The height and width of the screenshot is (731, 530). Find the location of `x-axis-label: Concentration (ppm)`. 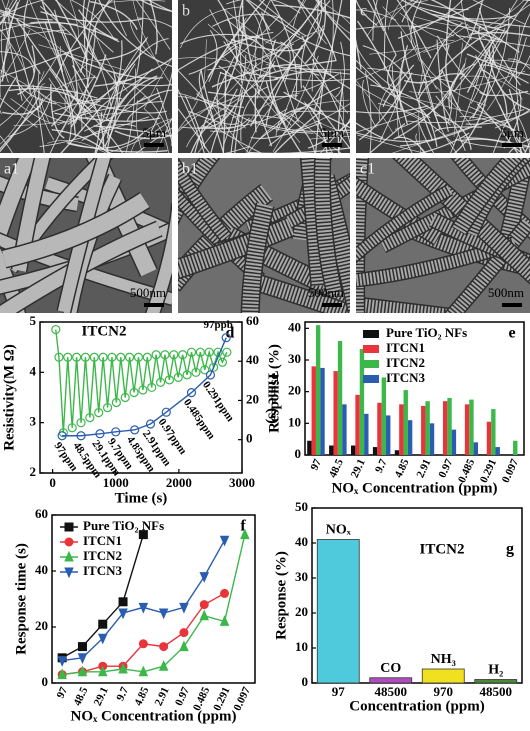

x-axis-label: Concentration (ppm) is located at coordinates (416, 706).